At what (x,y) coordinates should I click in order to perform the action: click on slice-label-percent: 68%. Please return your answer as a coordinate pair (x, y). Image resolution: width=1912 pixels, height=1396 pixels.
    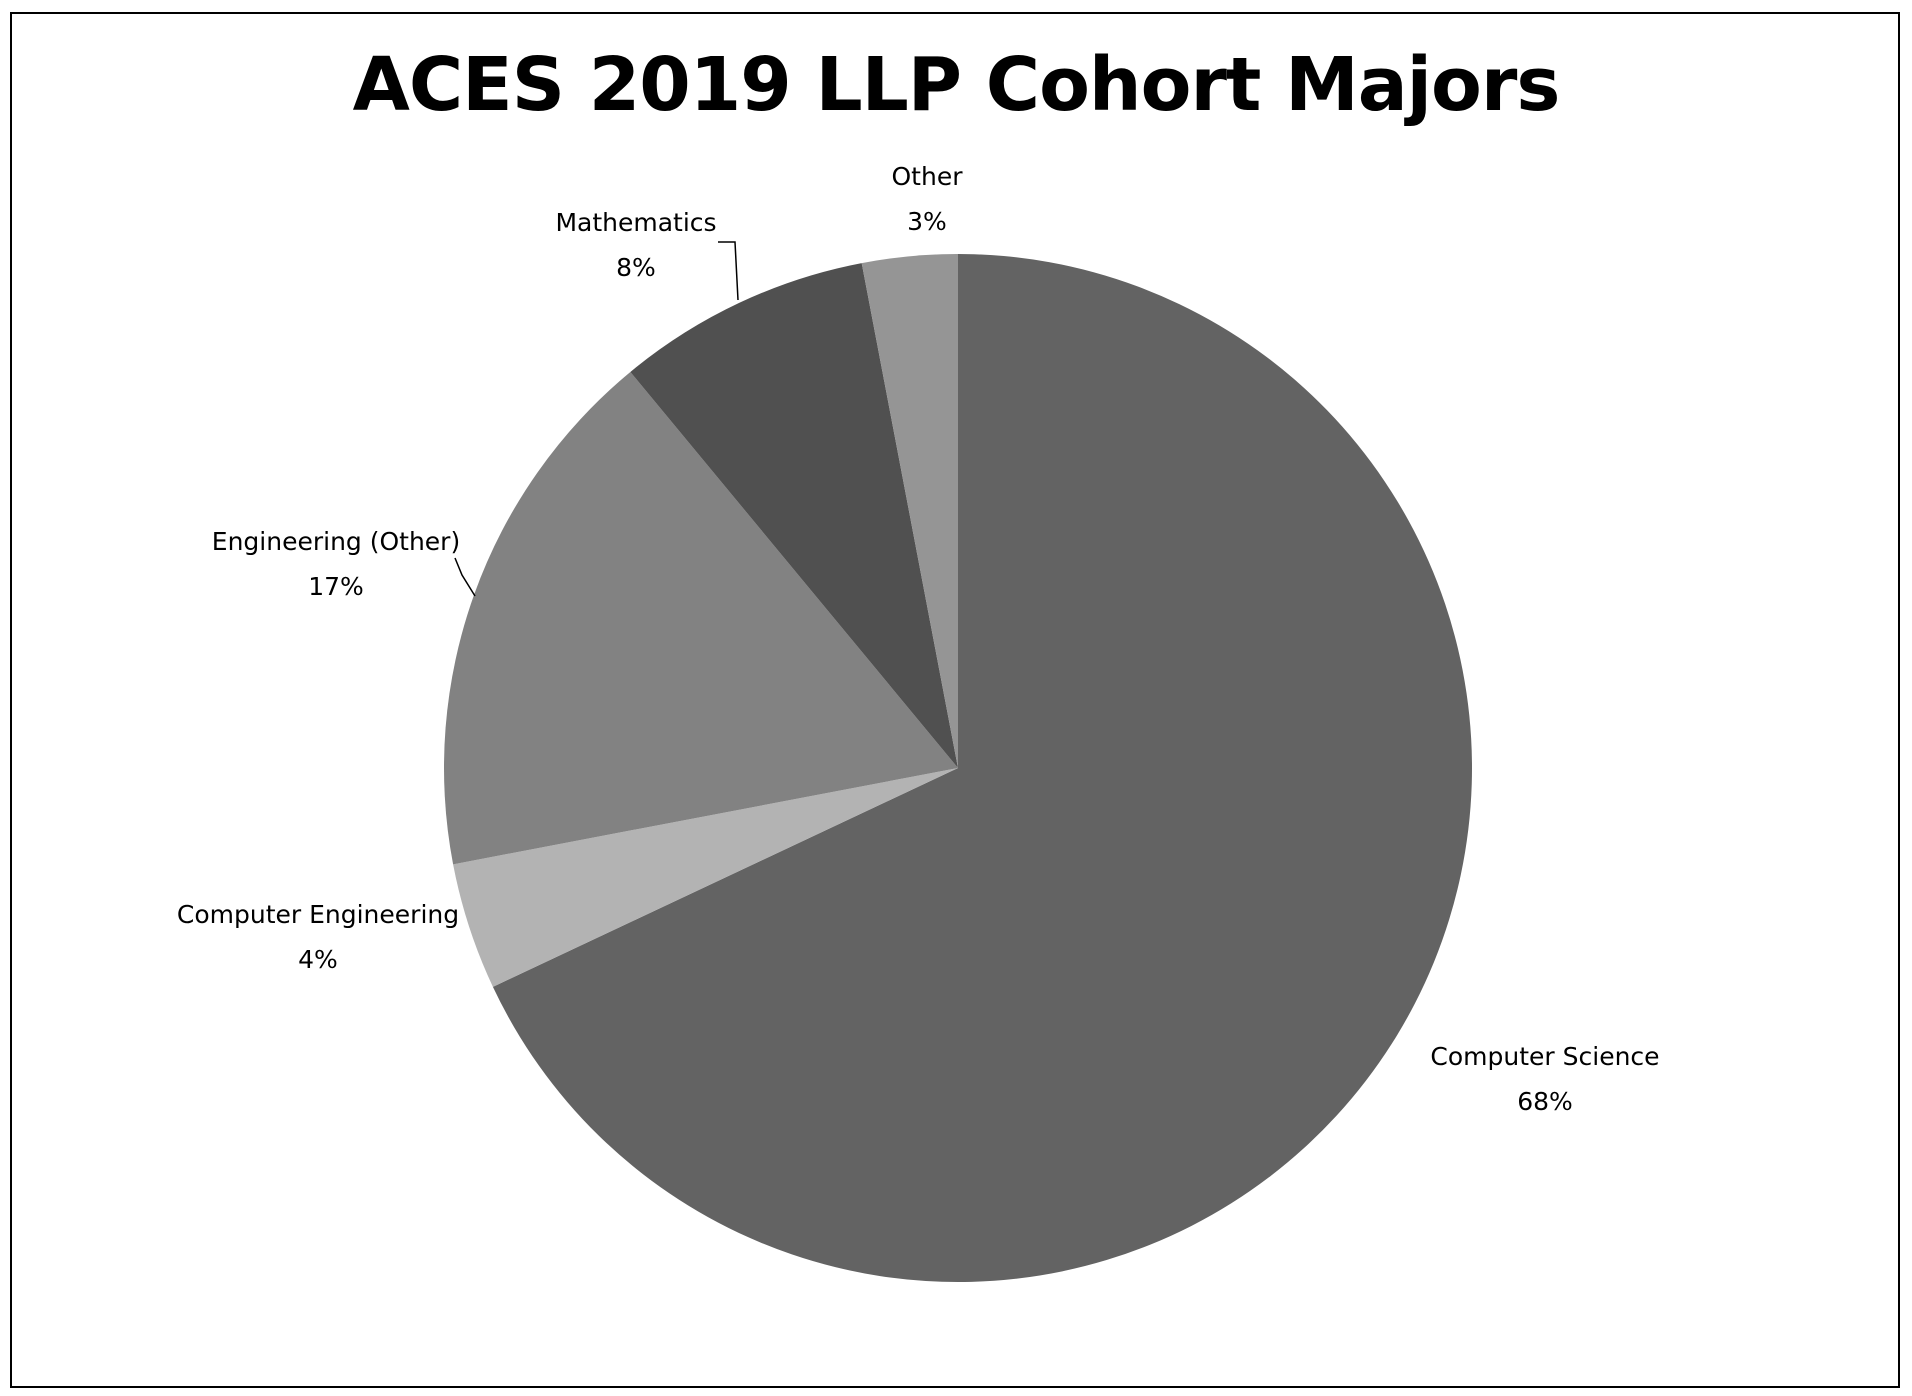
    Looking at the image, I should click on (1545, 1101).